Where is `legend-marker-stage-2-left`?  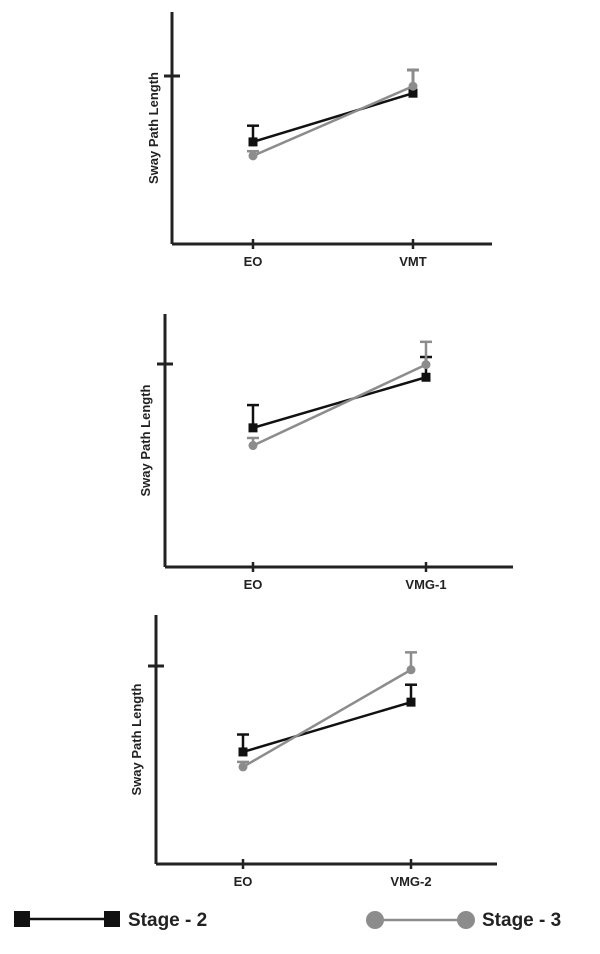 legend-marker-stage-2-left is located at coordinates (22, 919).